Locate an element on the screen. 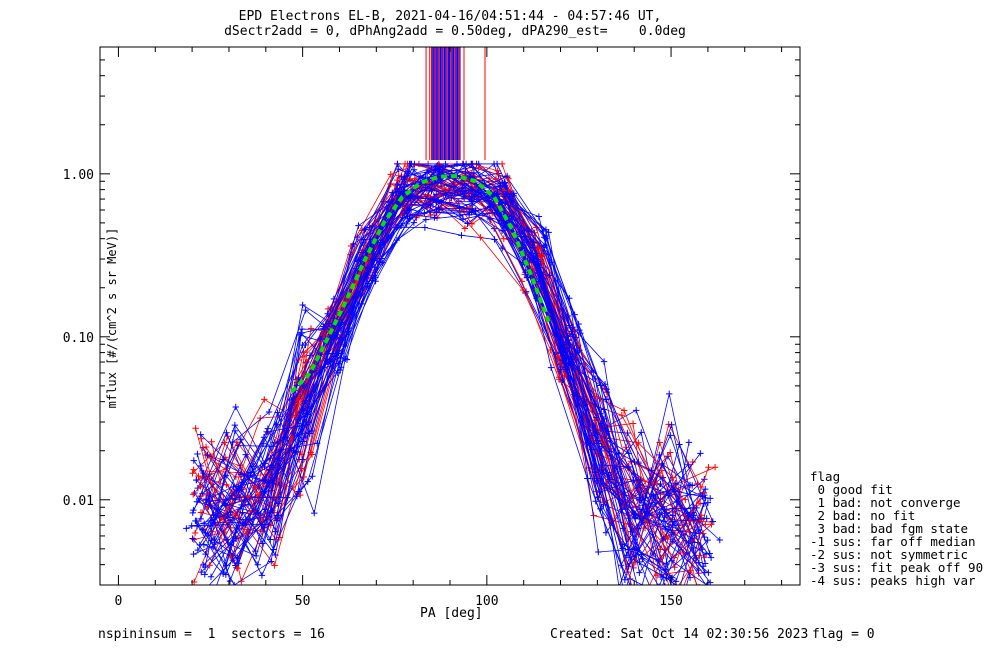  y-tick-label-0.10: 0.10 is located at coordinates (78, 338).